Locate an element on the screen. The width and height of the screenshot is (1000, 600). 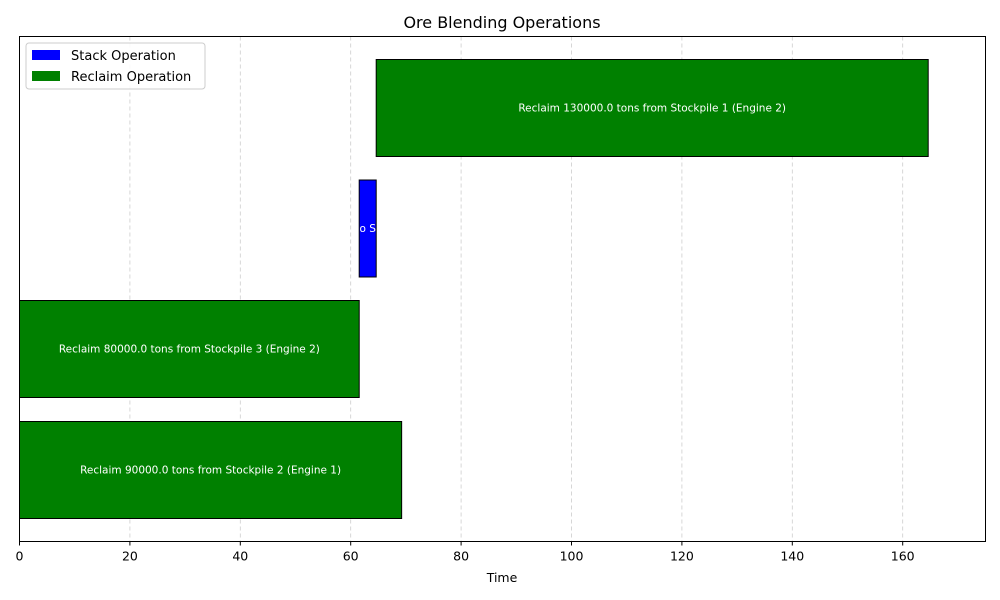
bar-group-2: o S is located at coordinates (367, 228).